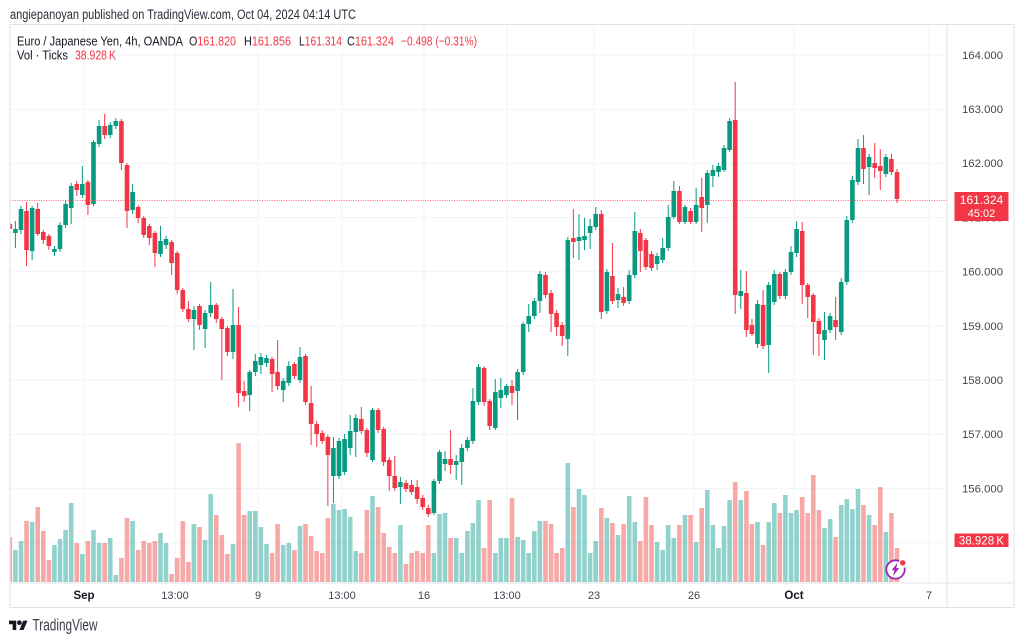 The image size is (1024, 641). What do you see at coordinates (42, 55) in the screenshot?
I see `svg-text: Vol · Ticks` at bounding box center [42, 55].